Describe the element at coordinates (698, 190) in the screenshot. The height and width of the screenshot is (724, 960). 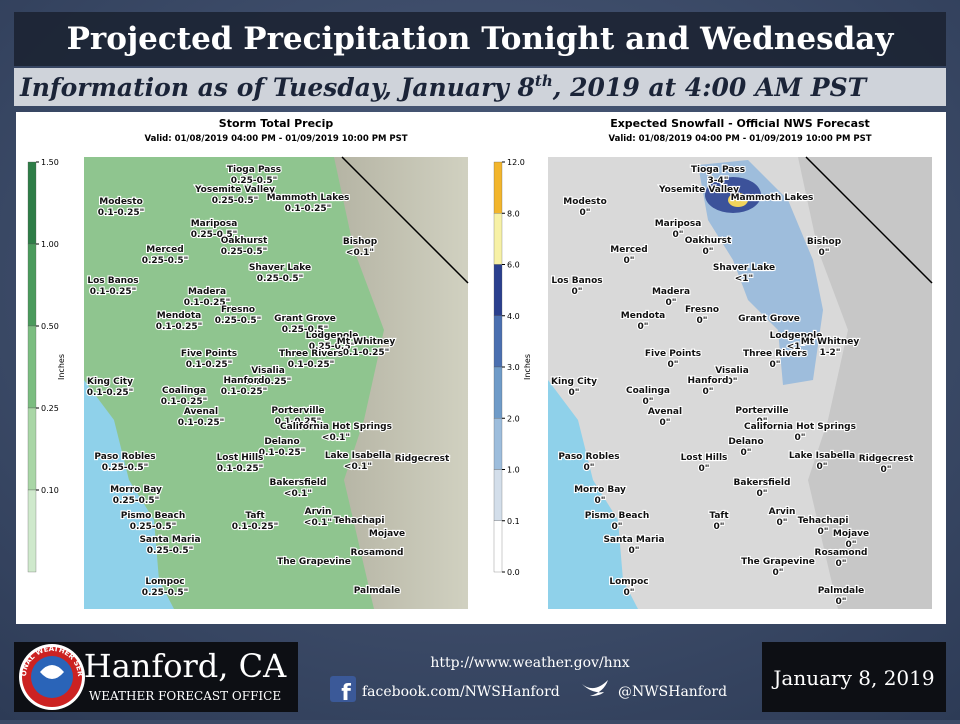
I see `place-name: Yosemite Valley` at that location.